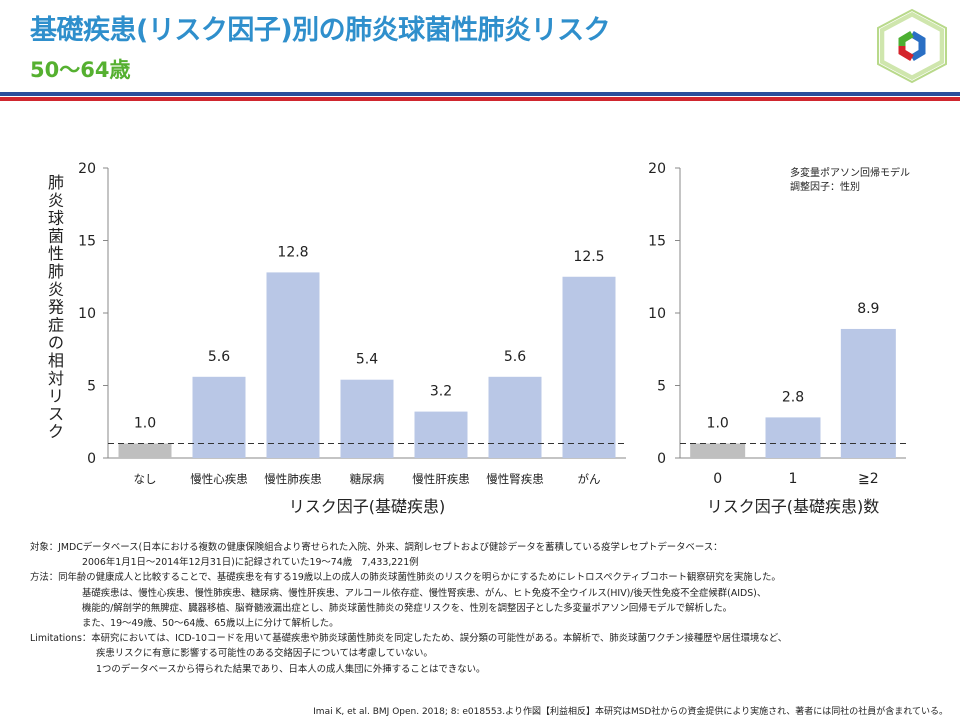 The height and width of the screenshot is (720, 960). I want to click on category-label: 慢性腎疾患, so click(515, 479).